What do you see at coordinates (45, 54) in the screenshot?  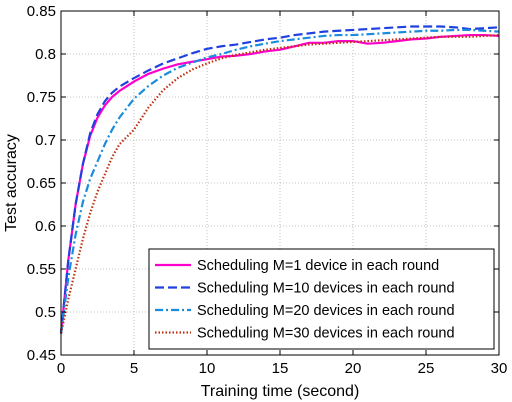 I see `y-tick-label: 0.8` at bounding box center [45, 54].